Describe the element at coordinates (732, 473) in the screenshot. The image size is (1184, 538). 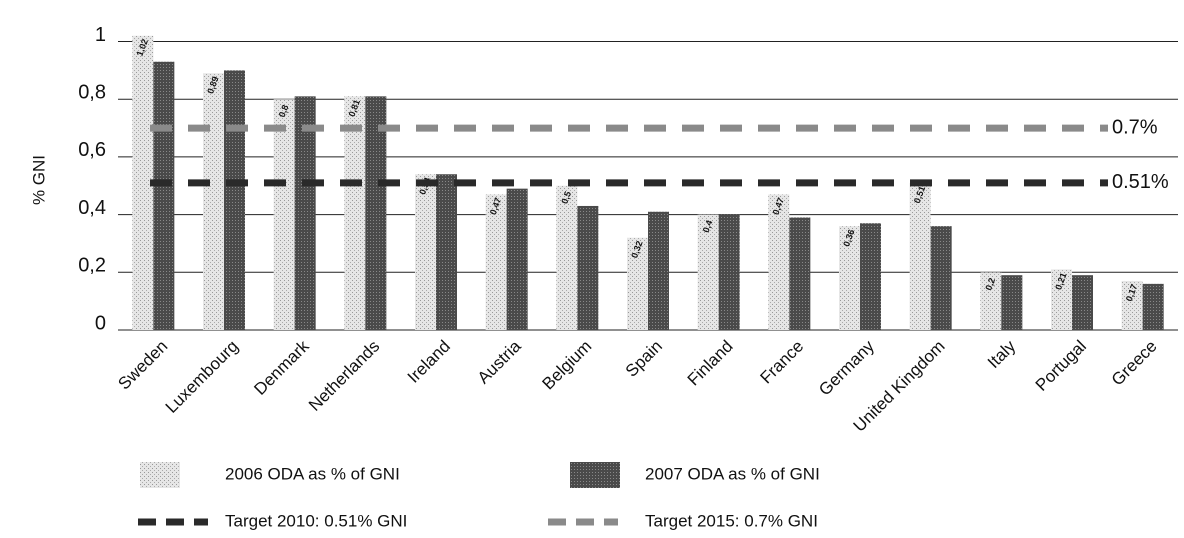
I see `legend-label: 2007 ODA as % of GNI` at that location.